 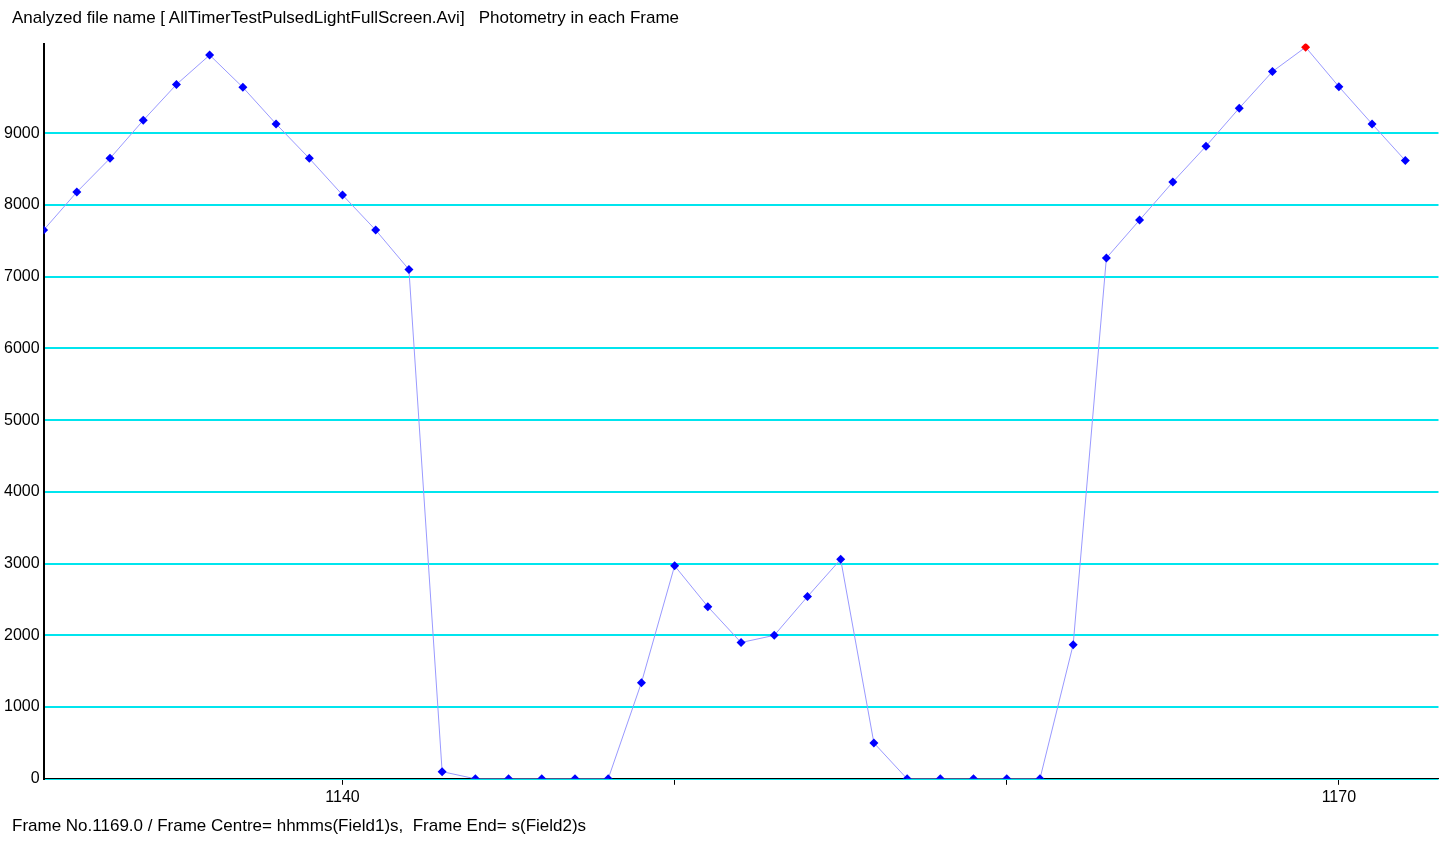 What do you see at coordinates (299, 826) in the screenshot?
I see `text: Frame No.1169.0 / Frame Centre= hhmms(Field1)s, Frame End= s(Field2)s` at bounding box center [299, 826].